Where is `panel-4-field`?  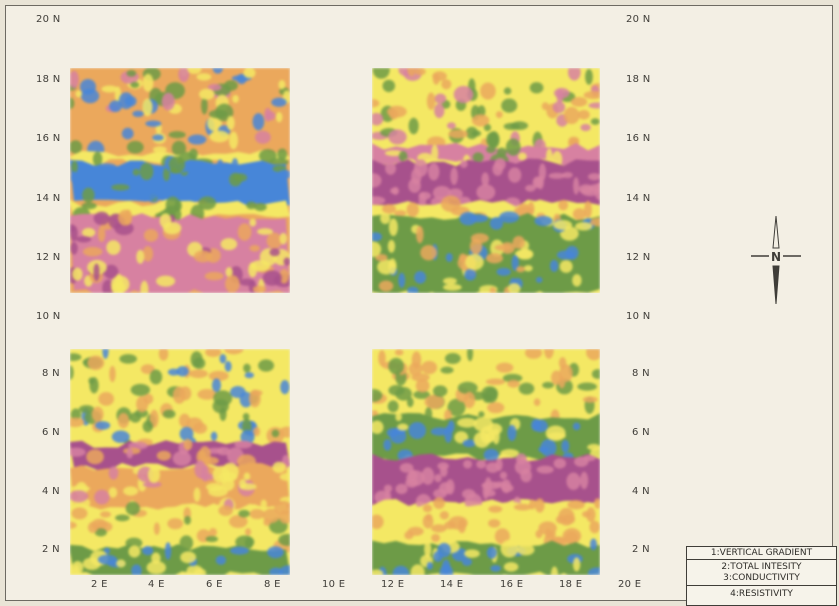 panel-4-field is located at coordinates (486, 462).